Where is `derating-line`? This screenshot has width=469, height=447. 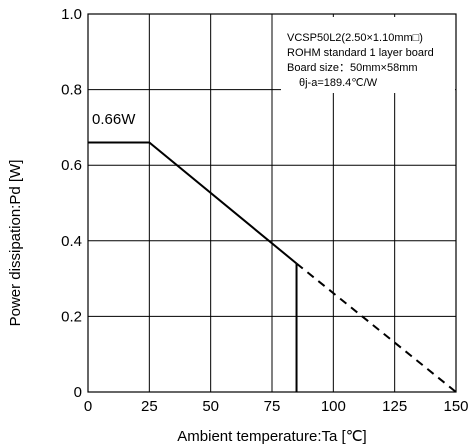 derating-line is located at coordinates (193, 203).